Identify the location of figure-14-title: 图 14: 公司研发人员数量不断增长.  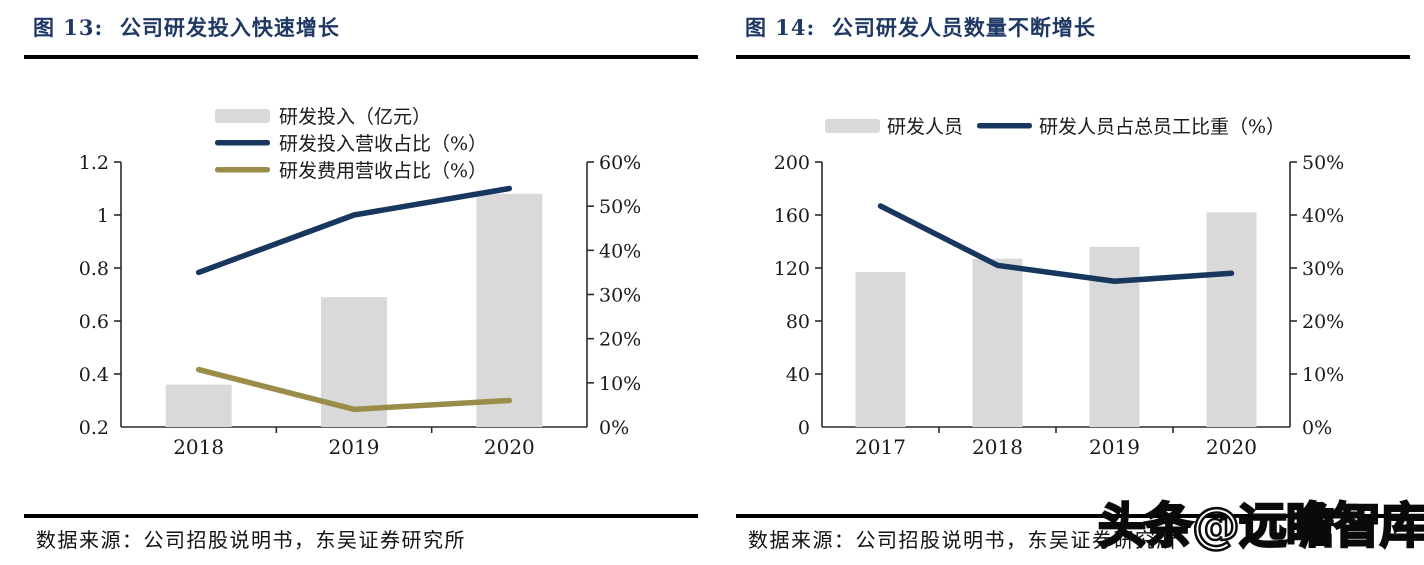
(920, 27).